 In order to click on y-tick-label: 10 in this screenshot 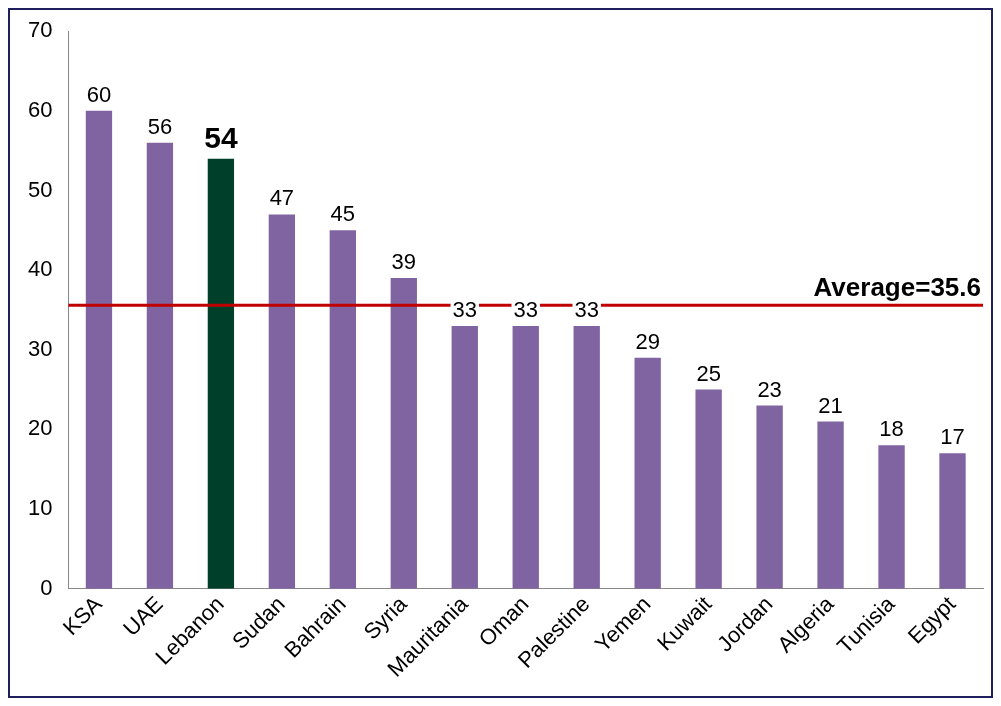, I will do `click(40, 508)`.